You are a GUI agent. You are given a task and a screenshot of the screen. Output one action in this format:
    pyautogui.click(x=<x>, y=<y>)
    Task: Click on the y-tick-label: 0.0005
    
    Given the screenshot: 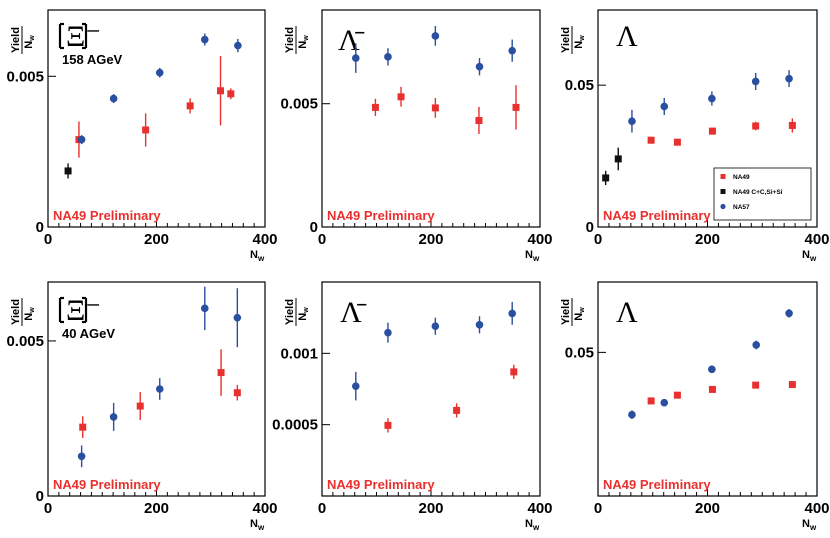 What is the action you would take?
    pyautogui.click(x=295, y=425)
    